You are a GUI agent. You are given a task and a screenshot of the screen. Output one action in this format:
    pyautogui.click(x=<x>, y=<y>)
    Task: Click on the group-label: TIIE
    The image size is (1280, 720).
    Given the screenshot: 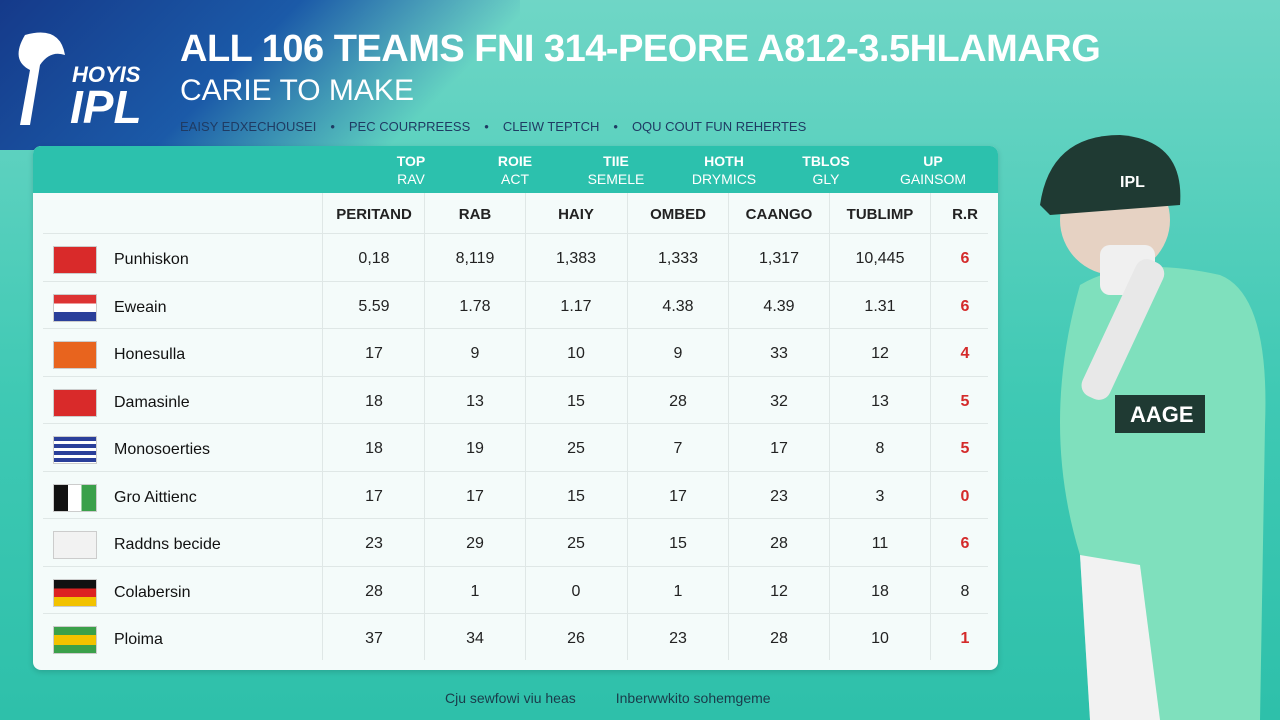 What is the action you would take?
    pyautogui.click(x=616, y=161)
    